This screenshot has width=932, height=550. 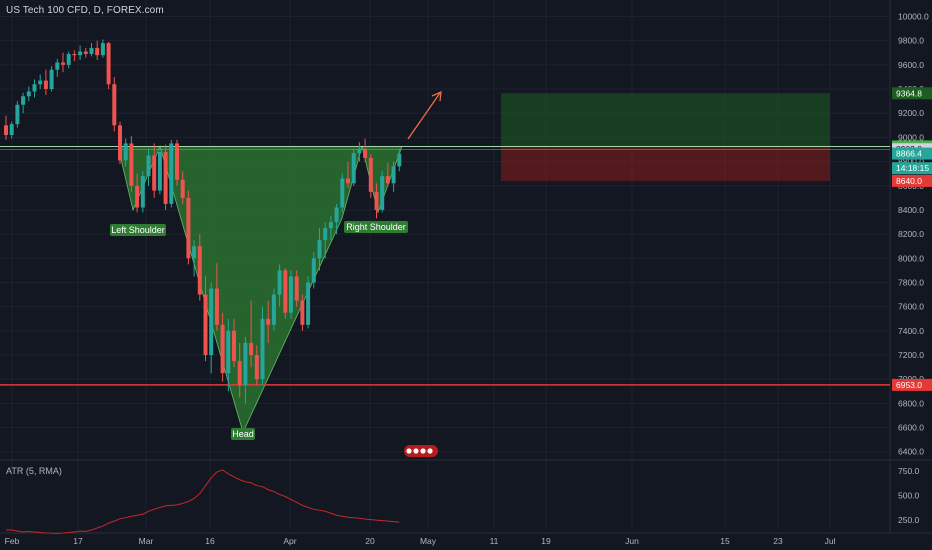 I want to click on time-axis: Feb 17 Mar 16 Apr 20 May 11 19 Jun 15 23 Jul, so click(x=420, y=541).